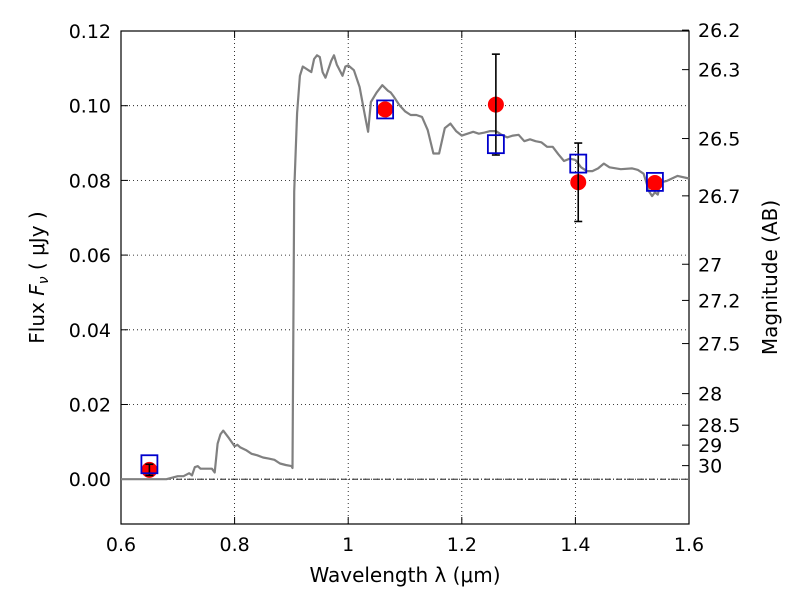  I want to click on y-axis-label-prefix: Flux, so click(37, 320).